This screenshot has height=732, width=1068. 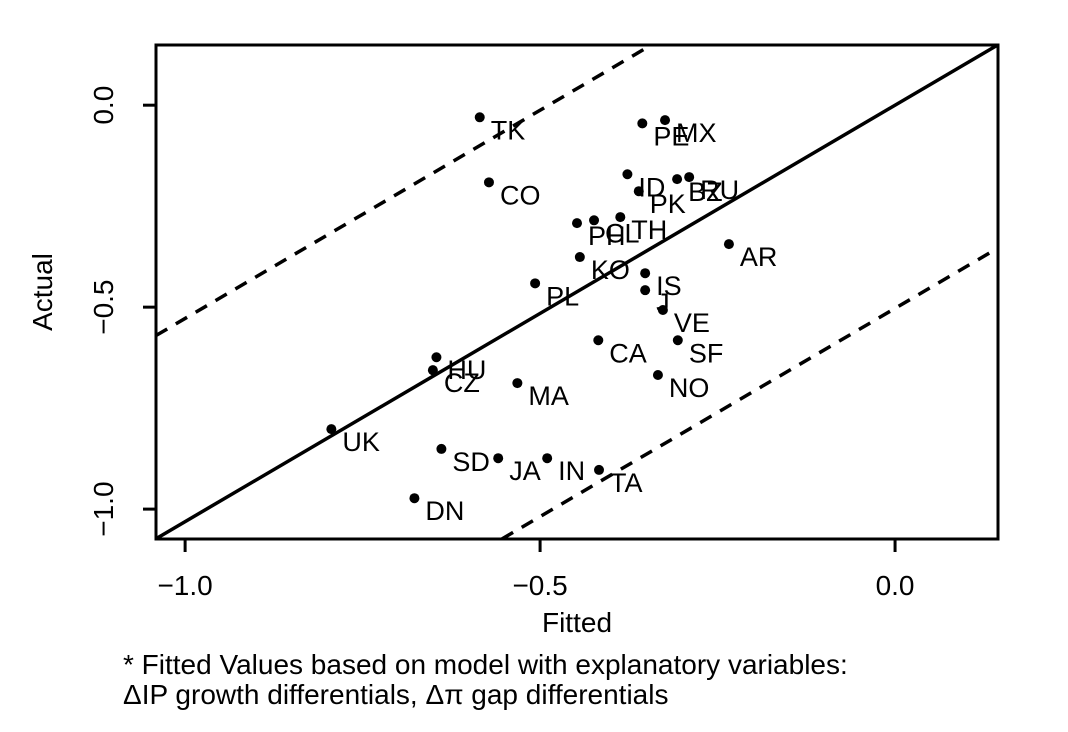 What do you see at coordinates (571, 471) in the screenshot?
I see `point-label-IN: IN` at bounding box center [571, 471].